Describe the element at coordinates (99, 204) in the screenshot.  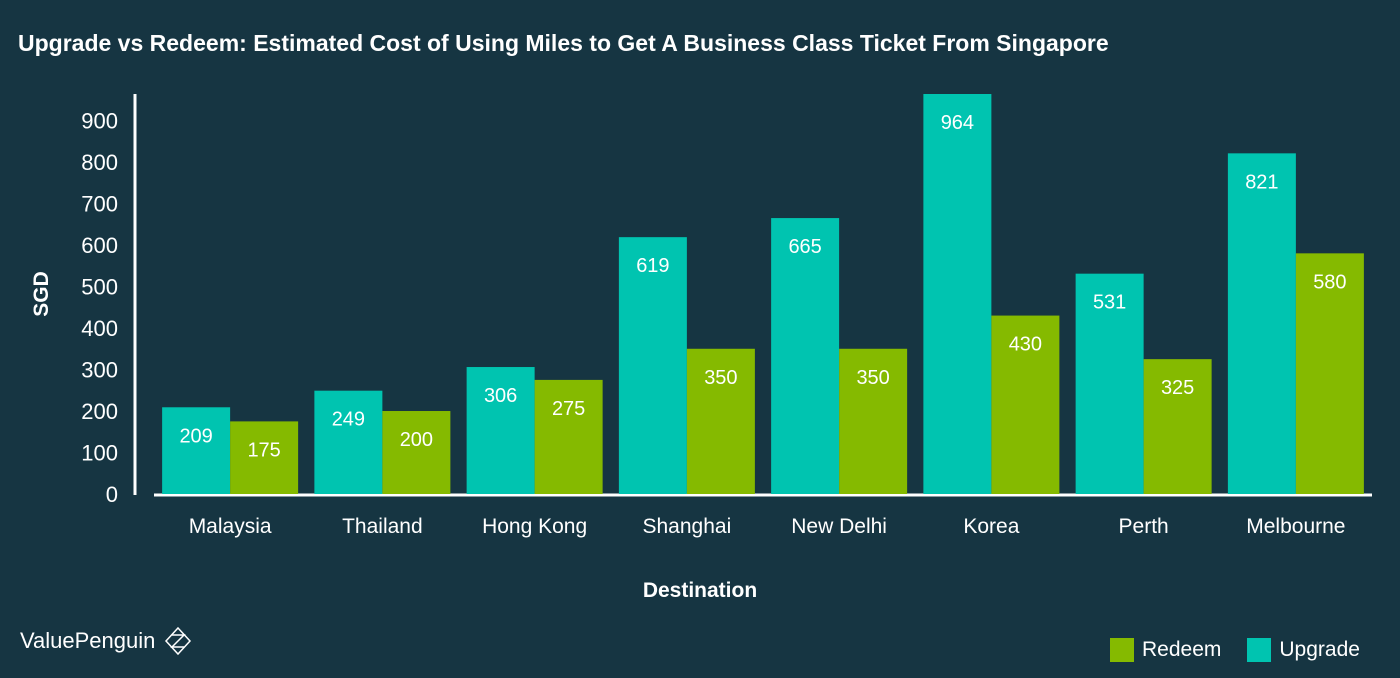
I see `y-tick-label: 700` at that location.